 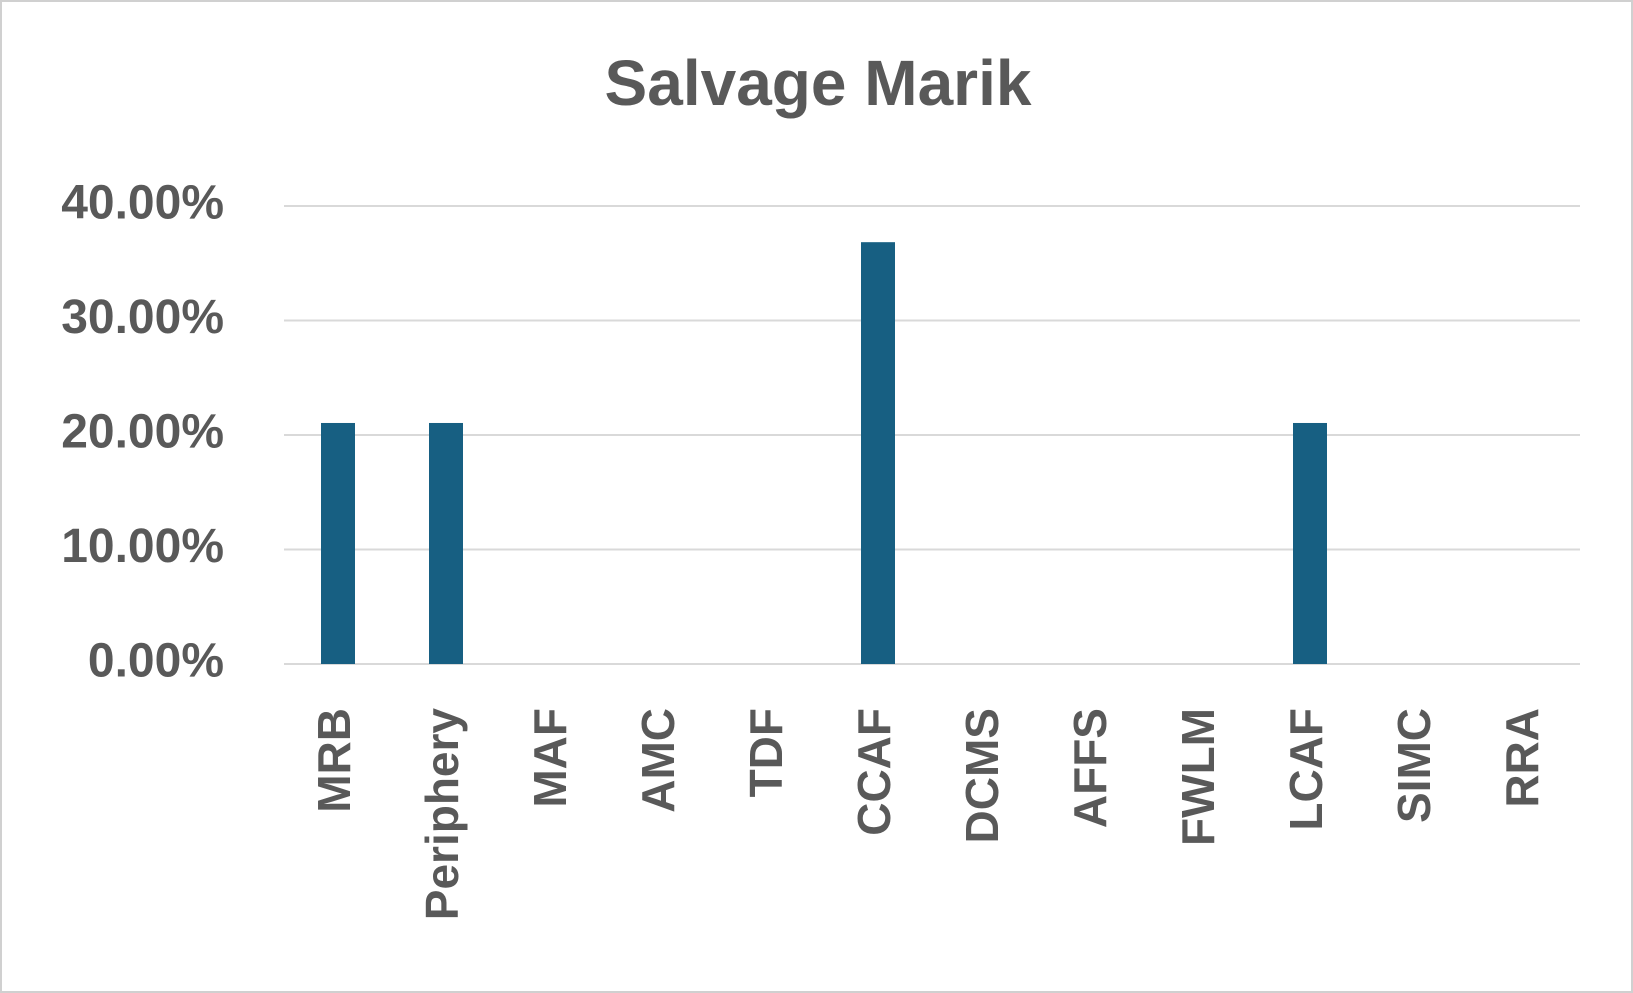 What do you see at coordinates (142, 546) in the screenshot?
I see `y-tick-label: 10.00%` at bounding box center [142, 546].